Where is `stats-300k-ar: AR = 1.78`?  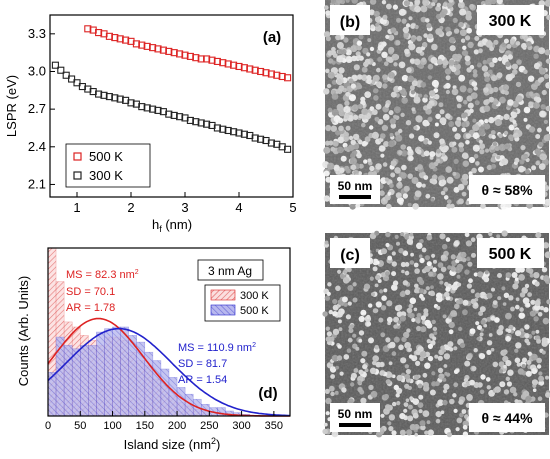 stats-300k-ar: AR = 1.78 is located at coordinates (90, 308).